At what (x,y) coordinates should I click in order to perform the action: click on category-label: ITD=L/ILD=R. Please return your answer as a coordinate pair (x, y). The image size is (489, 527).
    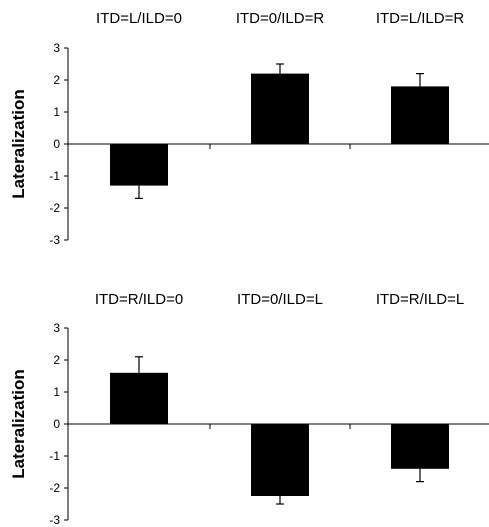
    Looking at the image, I should click on (420, 18).